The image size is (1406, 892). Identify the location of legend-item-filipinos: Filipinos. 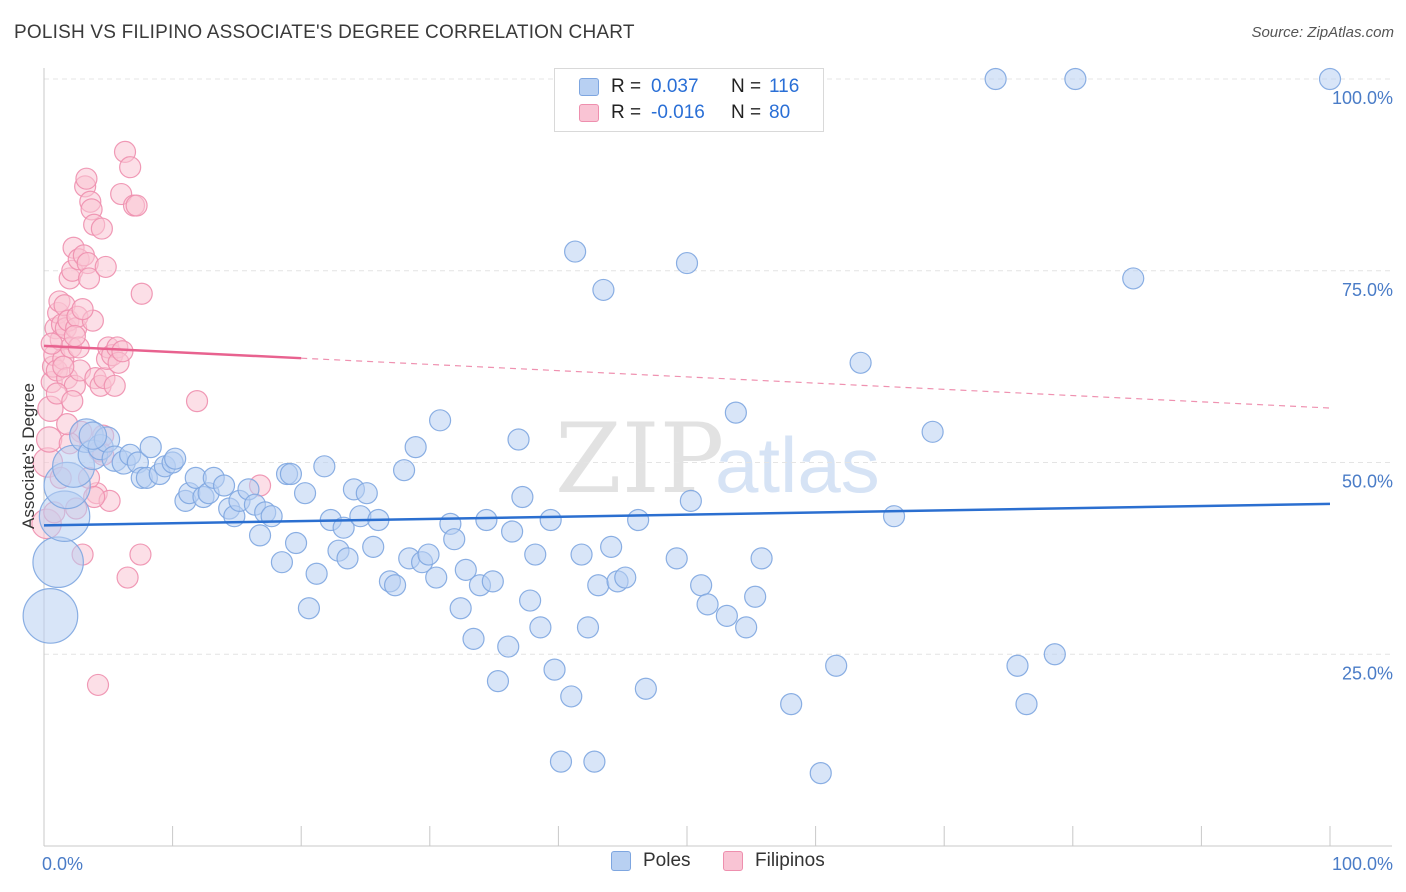
(774, 861).